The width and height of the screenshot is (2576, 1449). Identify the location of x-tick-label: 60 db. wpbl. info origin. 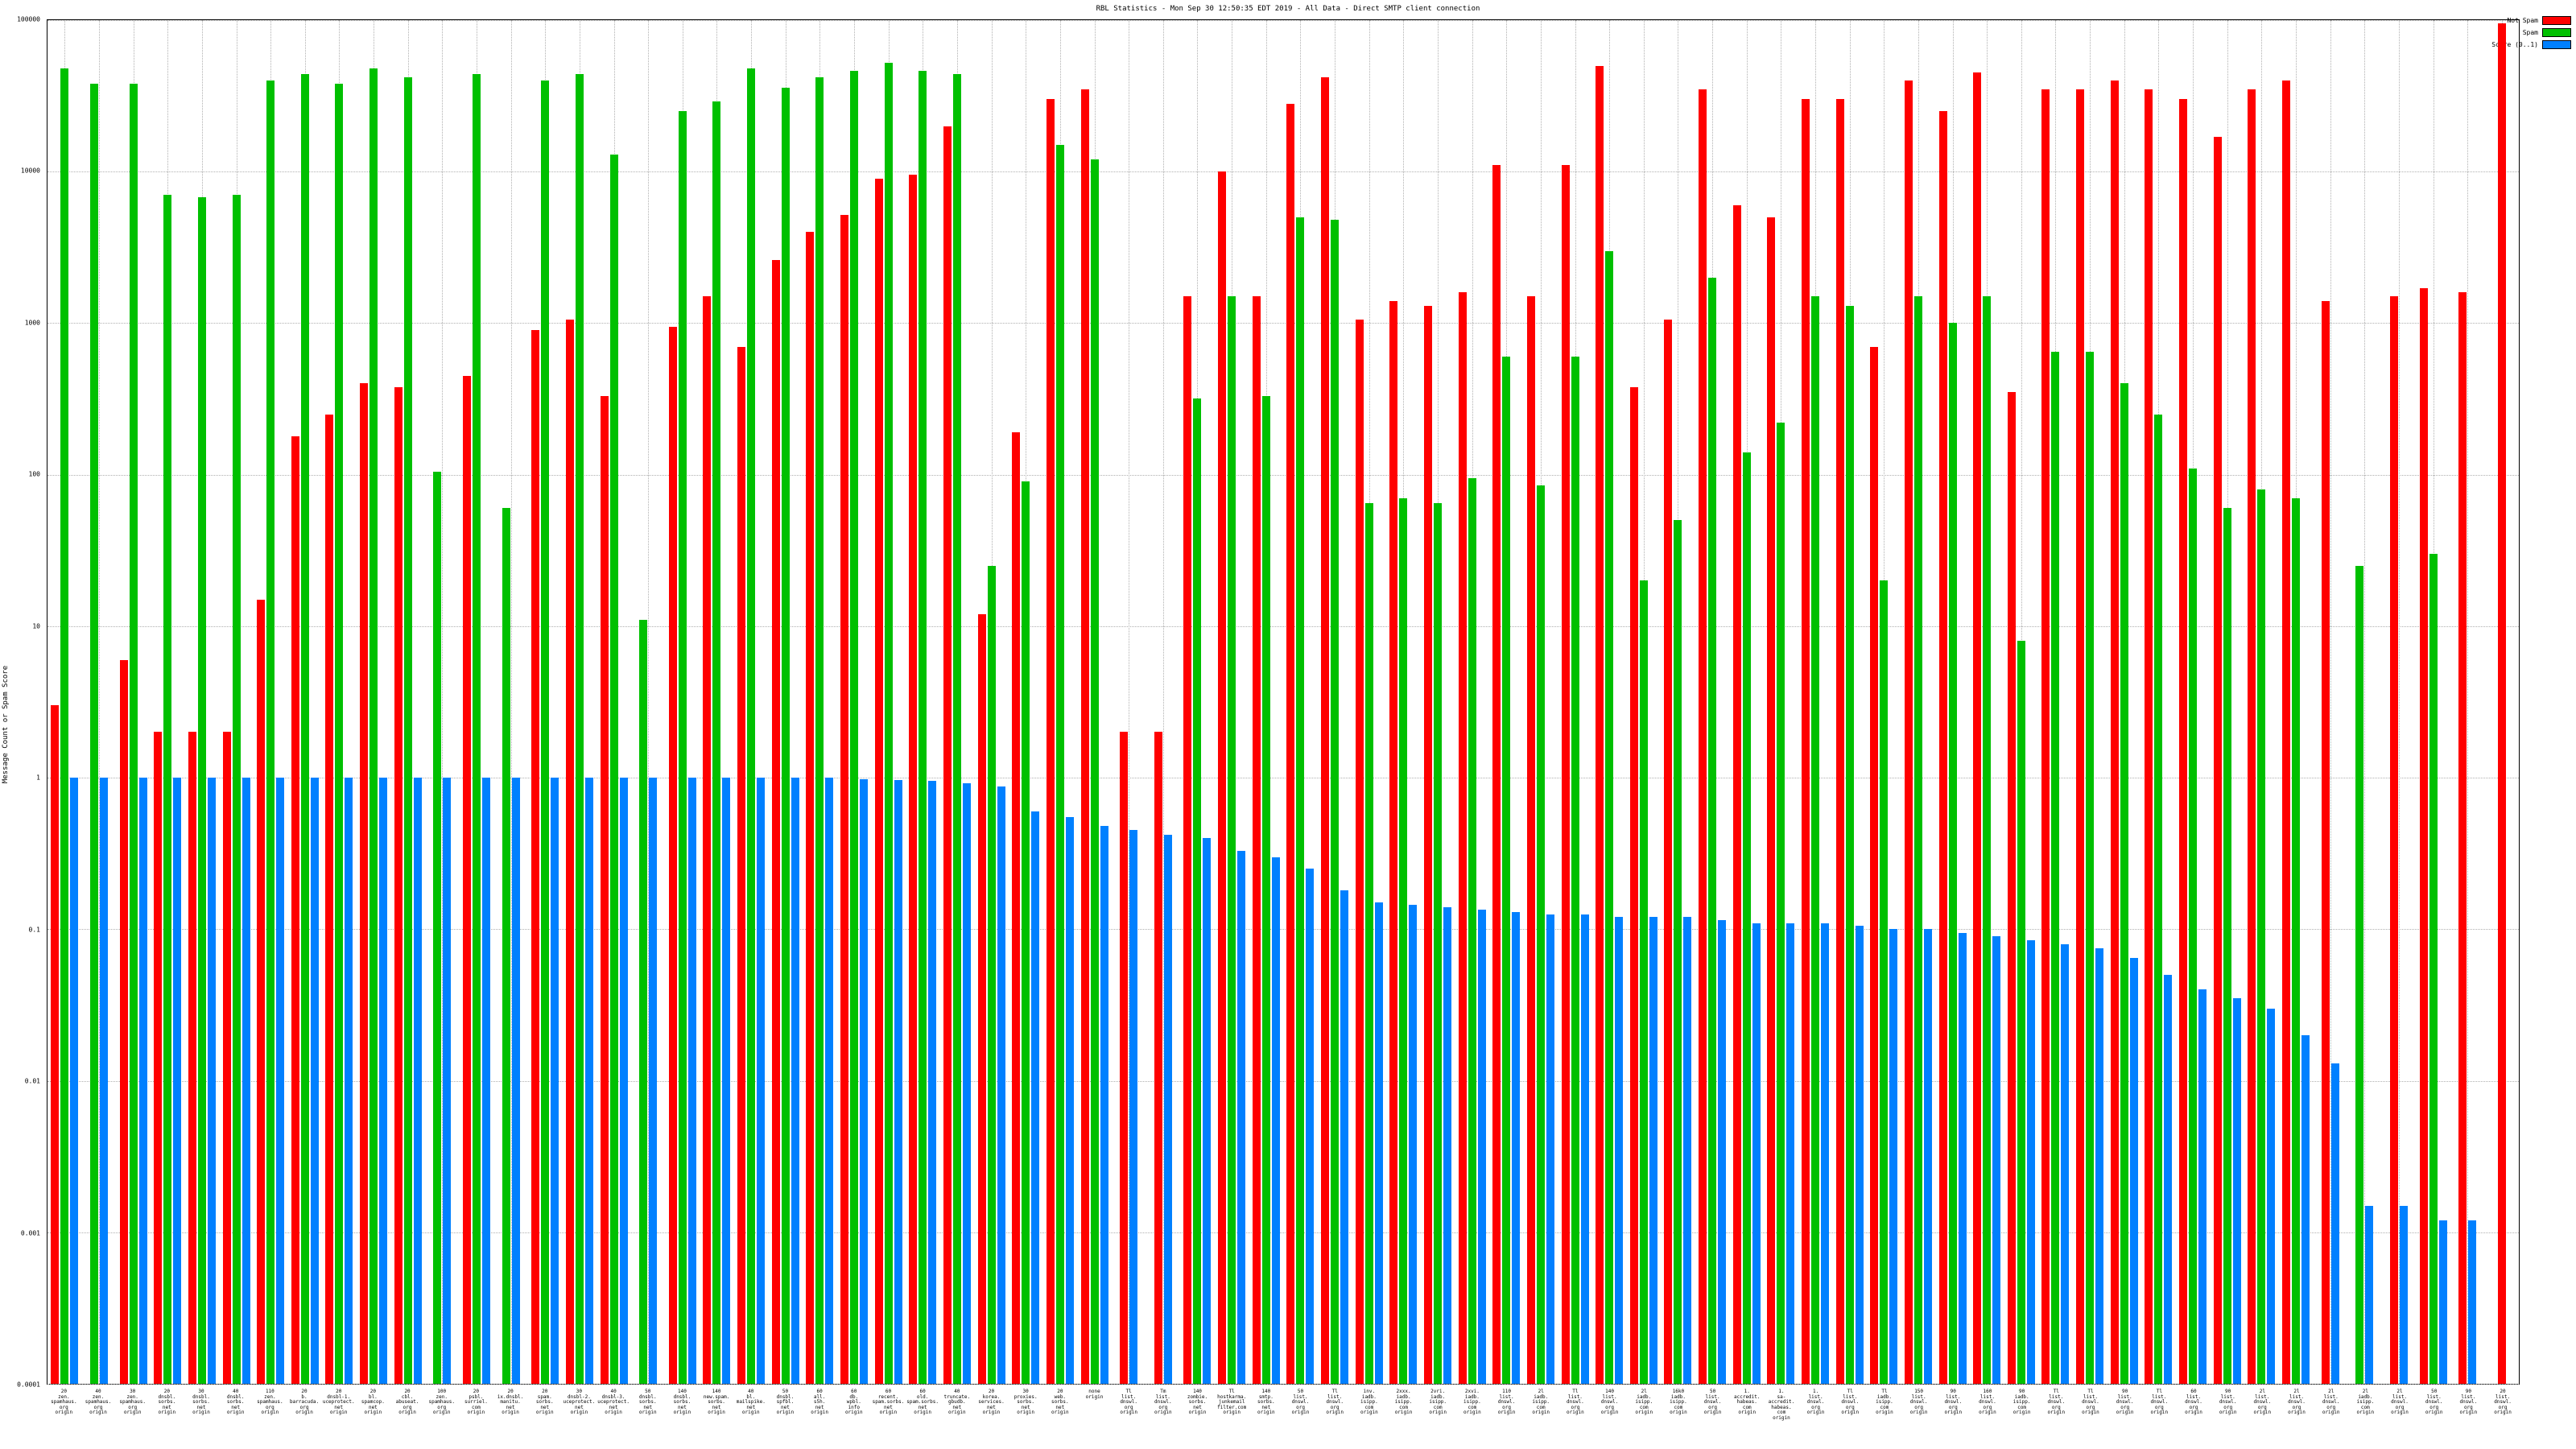
(853, 1402).